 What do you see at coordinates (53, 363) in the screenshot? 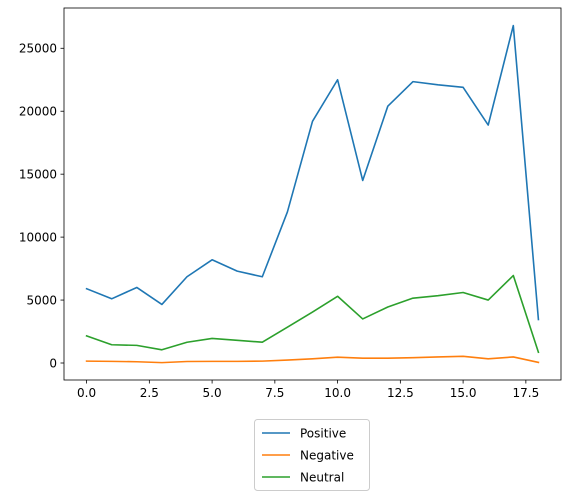
I see `y-tick-label: 0` at bounding box center [53, 363].